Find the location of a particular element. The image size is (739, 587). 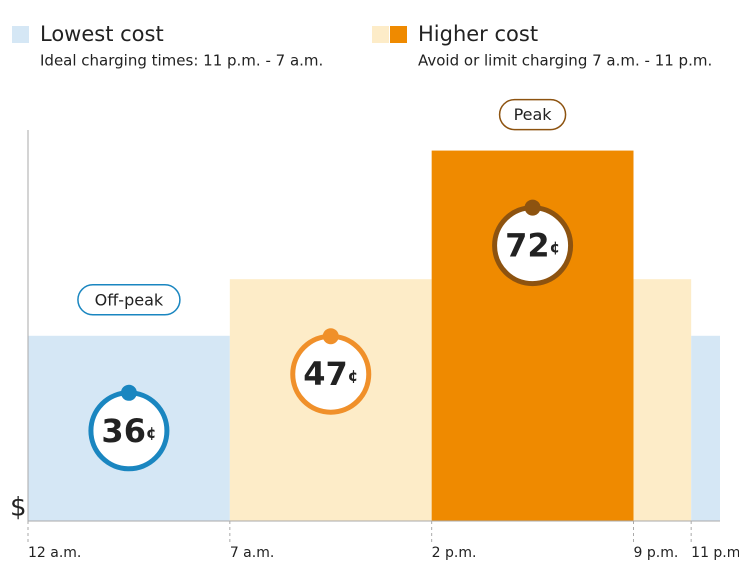

x-tick-label: 12 a.m. is located at coordinates (54, 553).